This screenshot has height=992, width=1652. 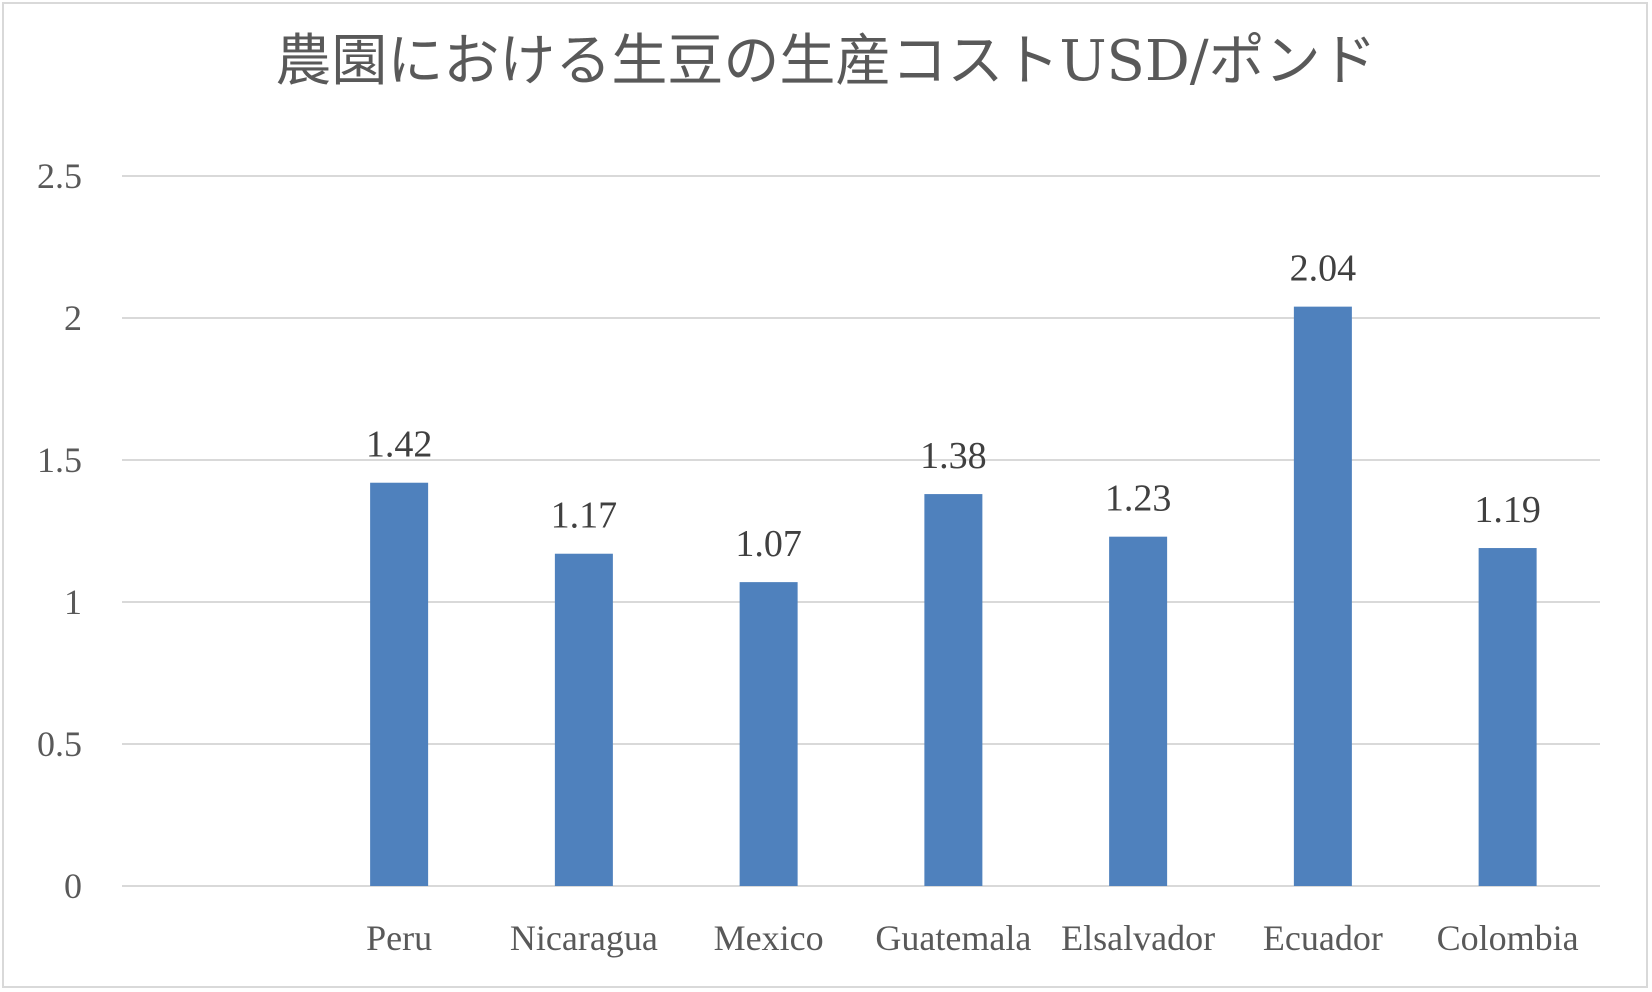 What do you see at coordinates (59, 460) in the screenshot?
I see `y-tick-label: 1.5` at bounding box center [59, 460].